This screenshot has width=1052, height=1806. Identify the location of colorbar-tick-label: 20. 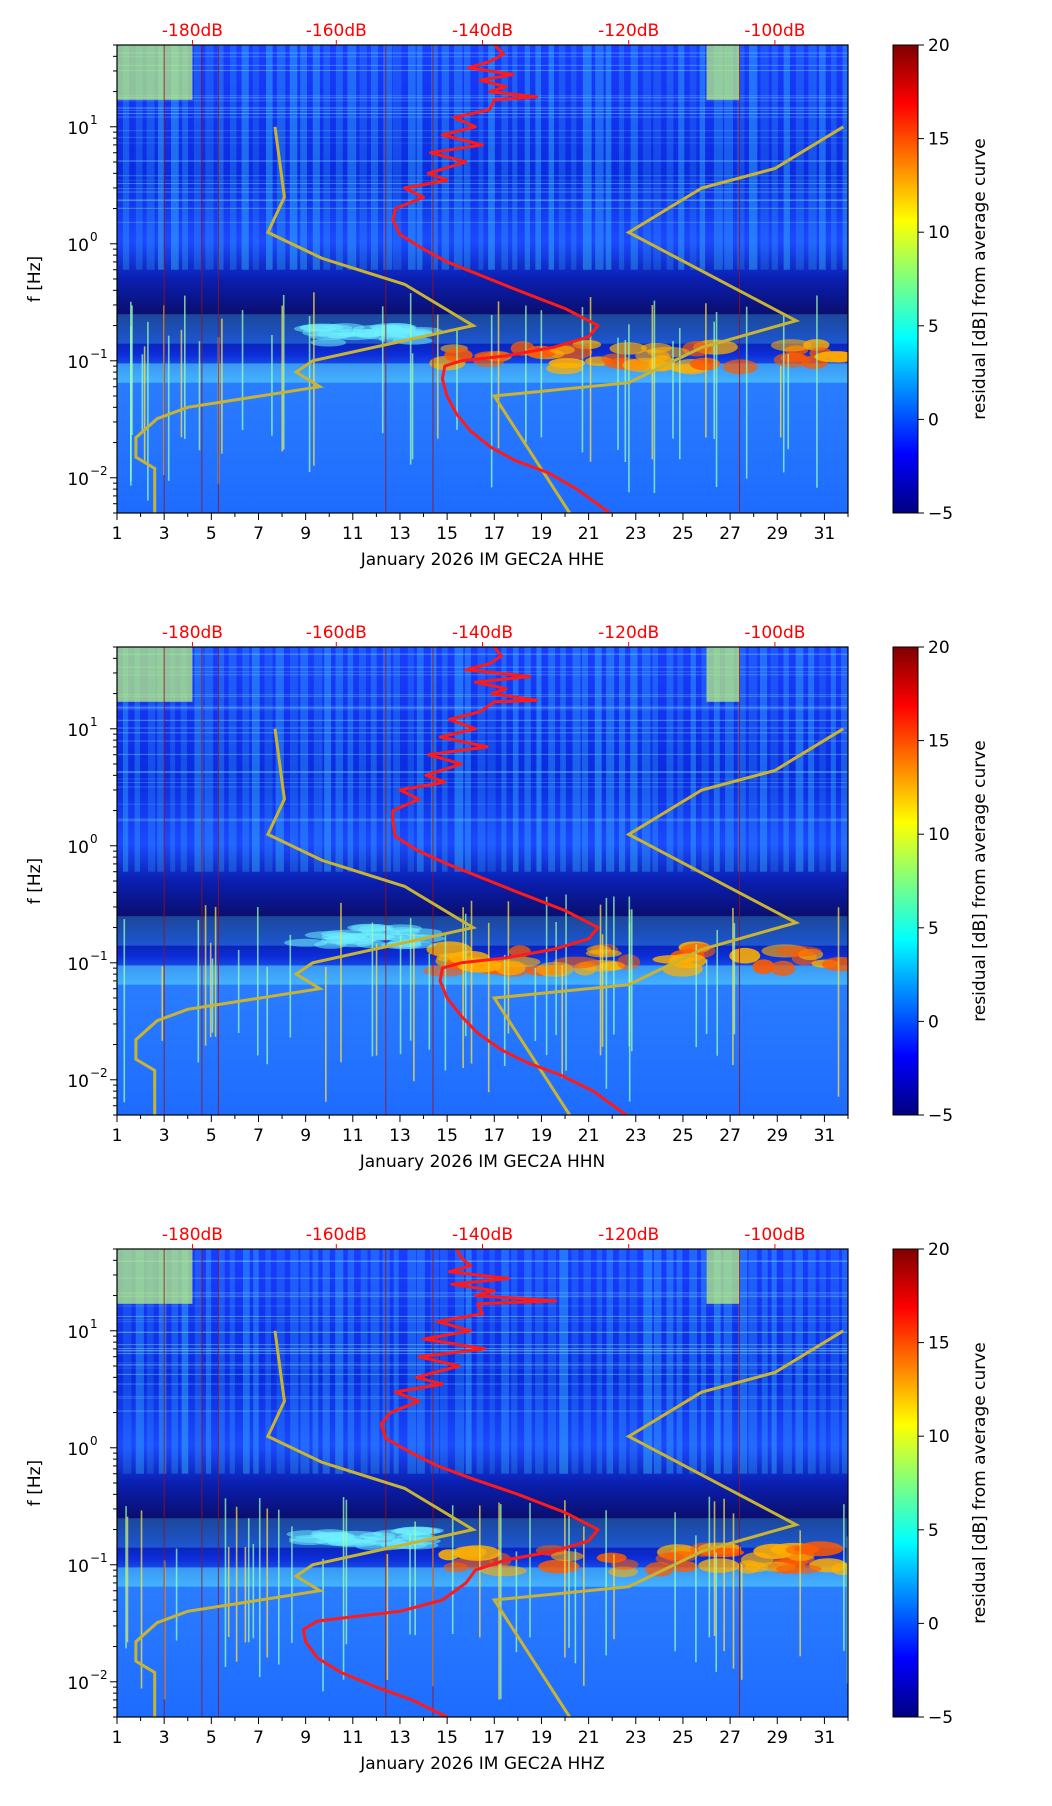
(939, 648).